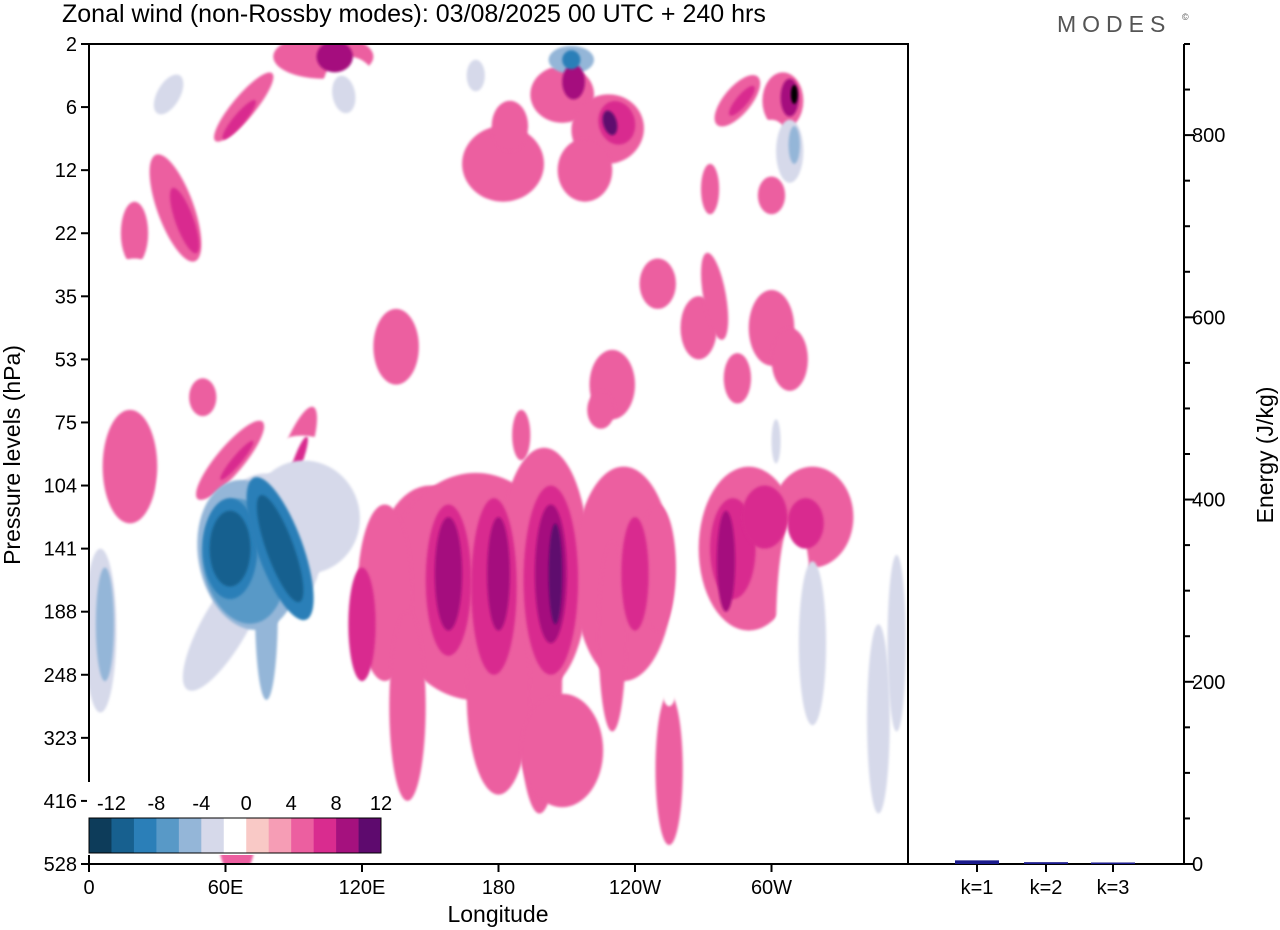 This screenshot has height=930, width=1280. Describe the element at coordinates (336, 804) in the screenshot. I see `colorbar-label: 8` at that location.